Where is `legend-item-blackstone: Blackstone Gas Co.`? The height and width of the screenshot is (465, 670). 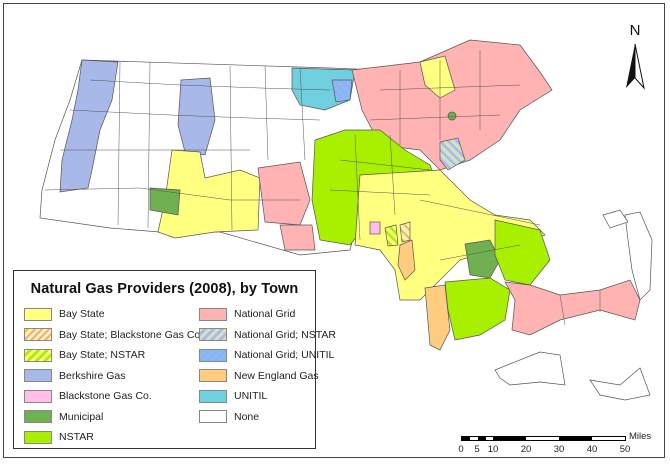
legend-item-blackstone: Blackstone Gas Co. is located at coordinates (113, 396).